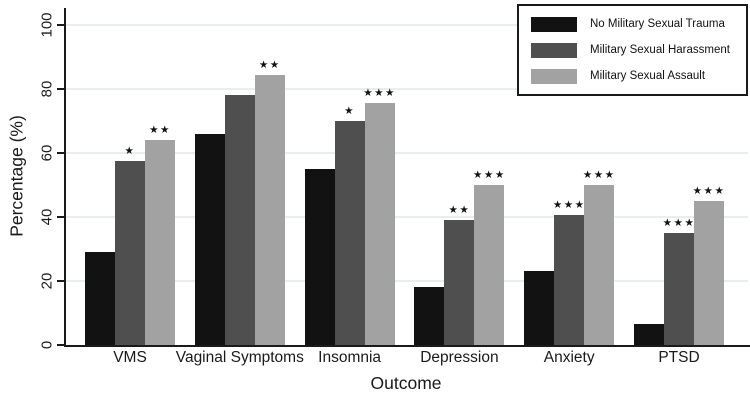 The image size is (750, 404). Describe the element at coordinates (407, 346) in the screenshot. I see `x-axis-line` at that location.